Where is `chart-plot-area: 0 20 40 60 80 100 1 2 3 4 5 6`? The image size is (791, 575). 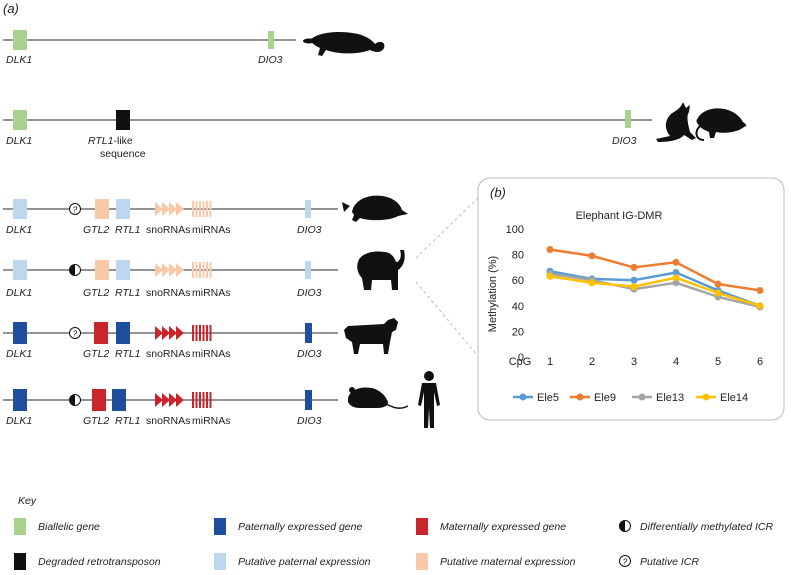
chart-plot-area: 0 20 40 60 80 100 1 2 3 4 5 6 is located at coordinates (635, 296).